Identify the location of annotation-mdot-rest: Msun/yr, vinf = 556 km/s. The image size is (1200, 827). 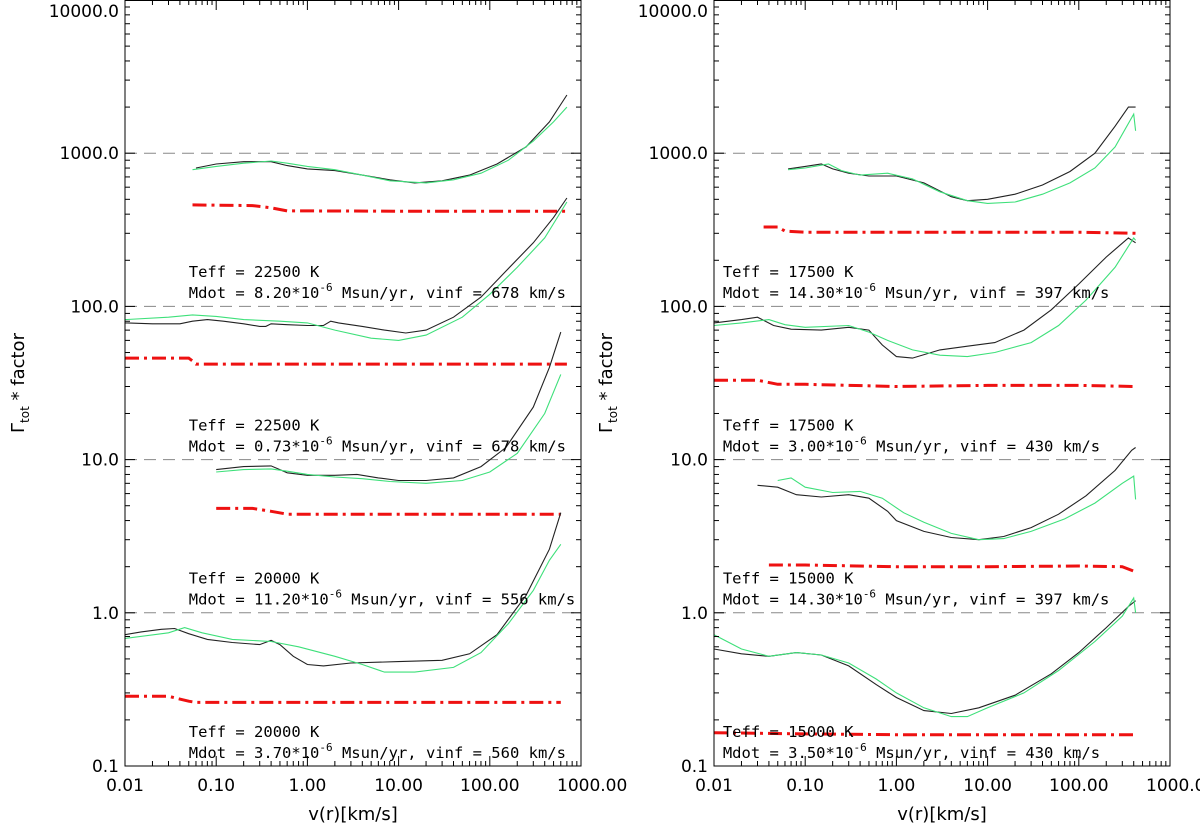
(458, 600).